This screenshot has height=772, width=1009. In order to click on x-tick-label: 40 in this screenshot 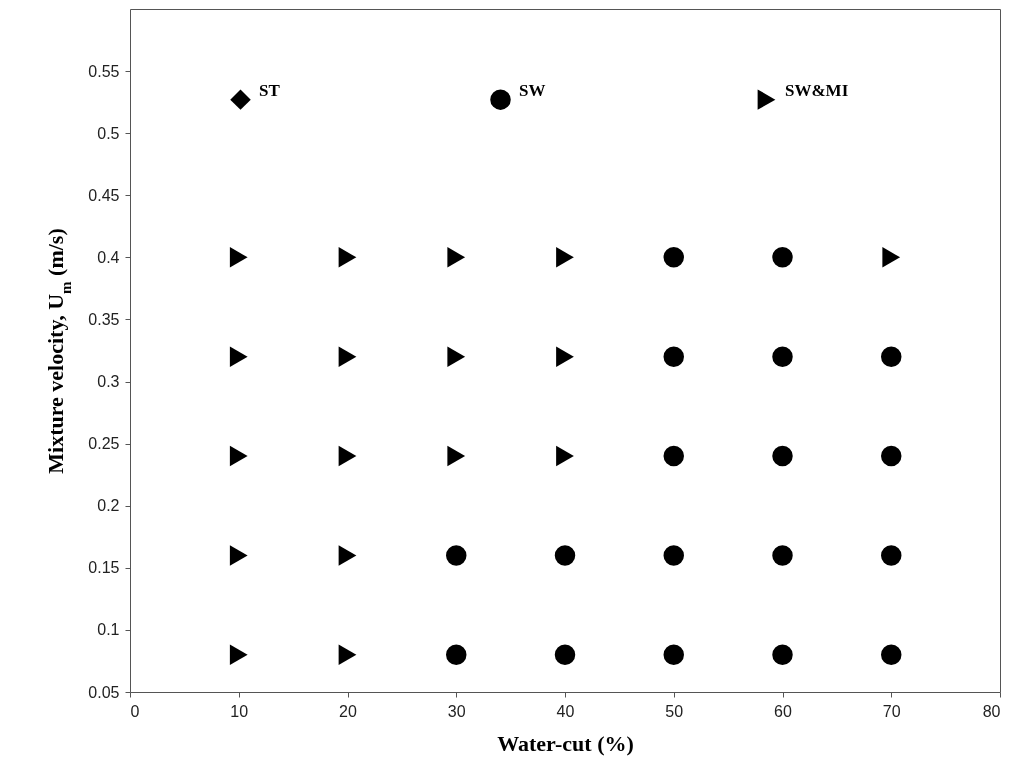, I will do `click(565, 711)`.